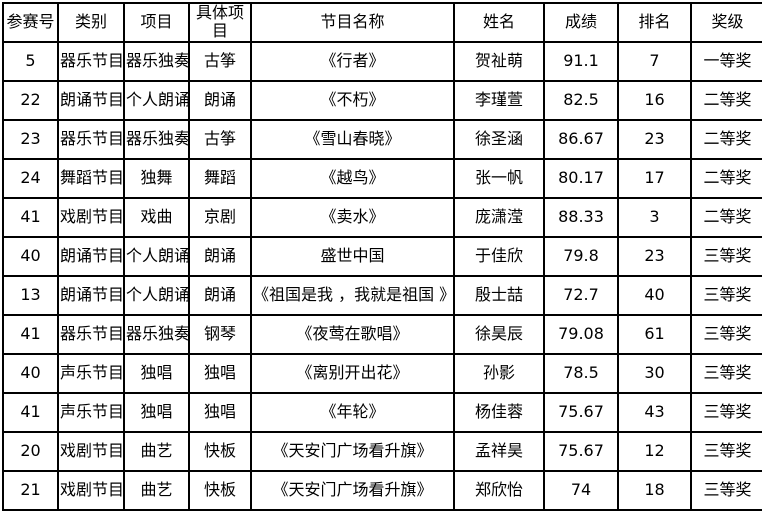  I want to click on table-cell: 《卖水》, so click(352, 217).